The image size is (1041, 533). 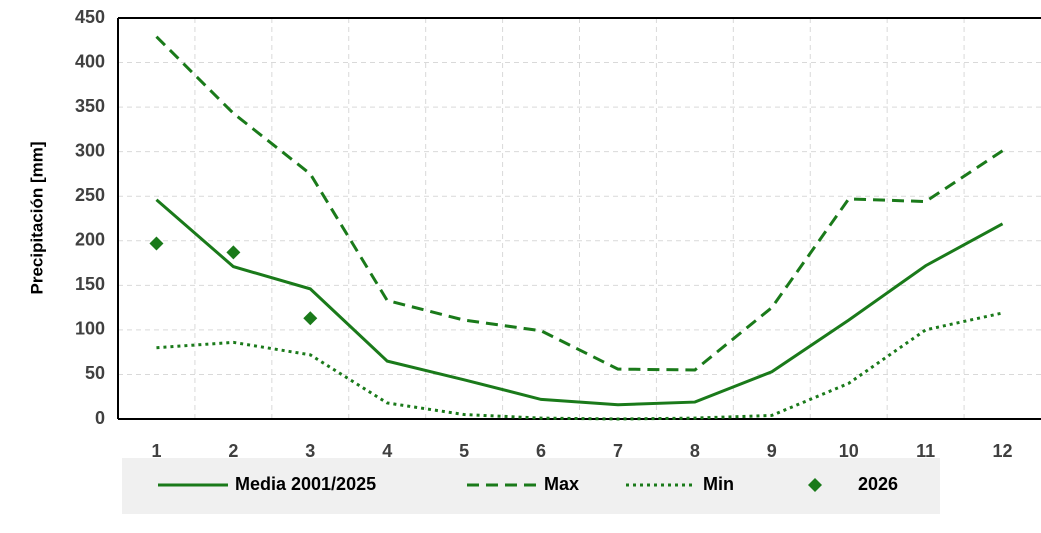 What do you see at coordinates (90, 17) in the screenshot?
I see `y-tick-label: 450` at bounding box center [90, 17].